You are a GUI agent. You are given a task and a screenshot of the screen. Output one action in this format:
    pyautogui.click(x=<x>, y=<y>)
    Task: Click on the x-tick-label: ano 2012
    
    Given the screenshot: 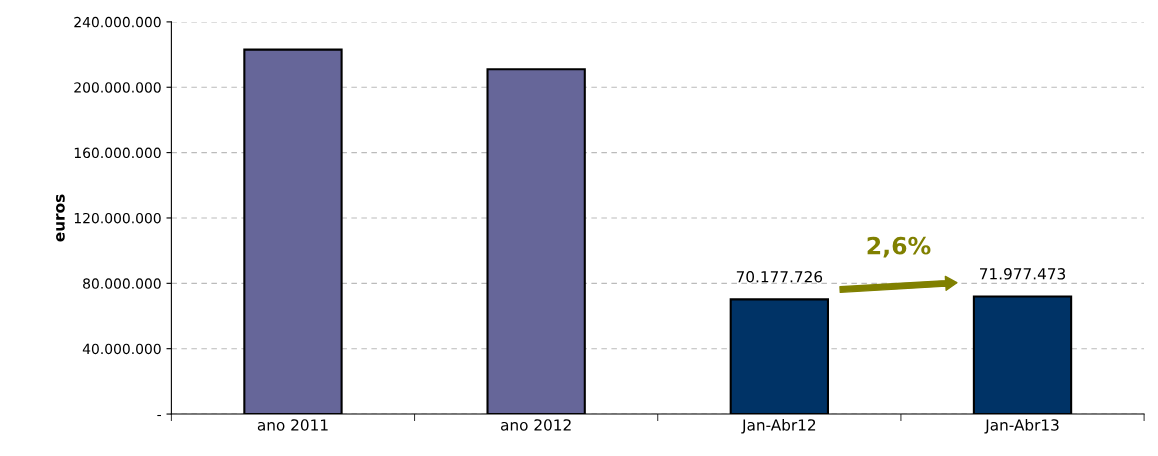 What is the action you would take?
    pyautogui.click(x=536, y=425)
    